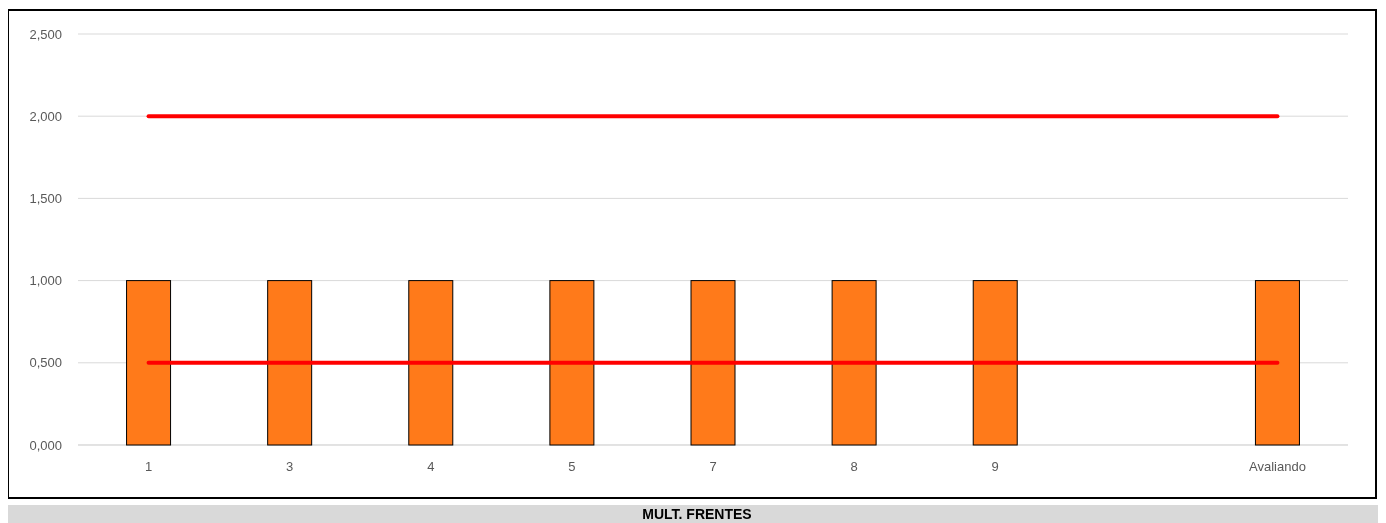 This screenshot has height=523, width=1386. Describe the element at coordinates (45, 198) in the screenshot. I see `y-tick-label: 1,500` at that location.